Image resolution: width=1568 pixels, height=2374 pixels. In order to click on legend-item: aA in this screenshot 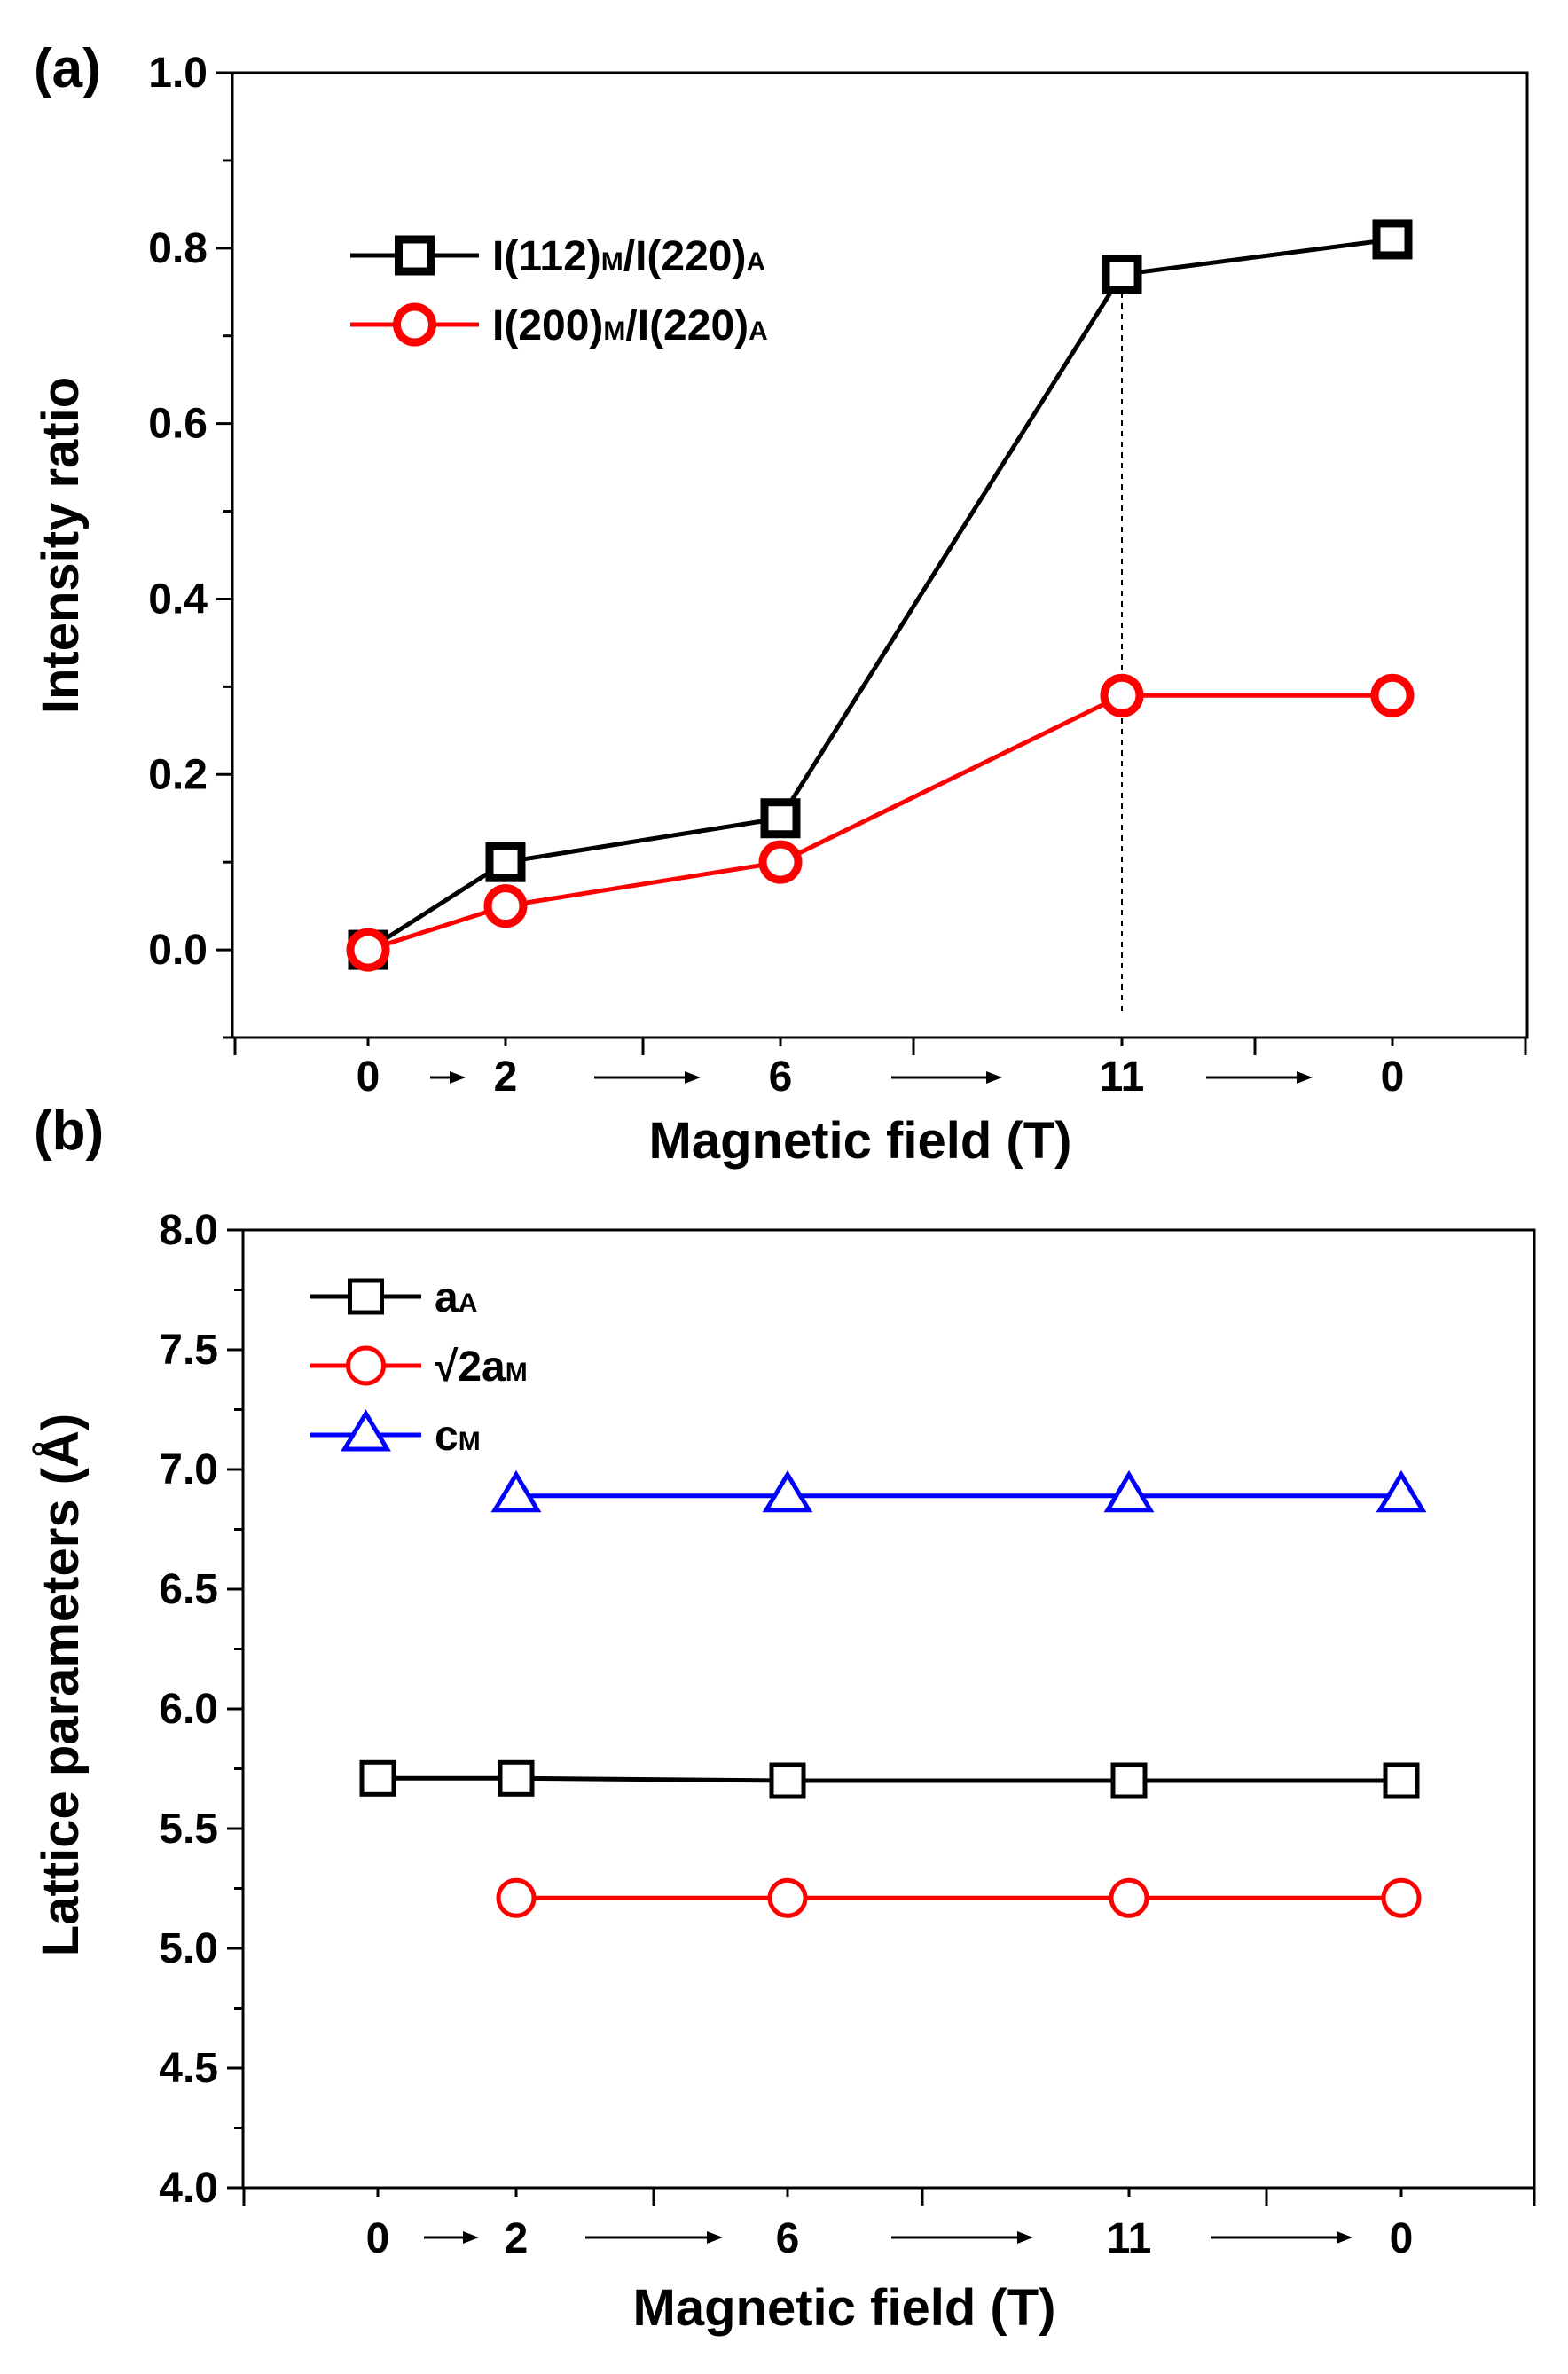, I will do `click(393, 1297)`.